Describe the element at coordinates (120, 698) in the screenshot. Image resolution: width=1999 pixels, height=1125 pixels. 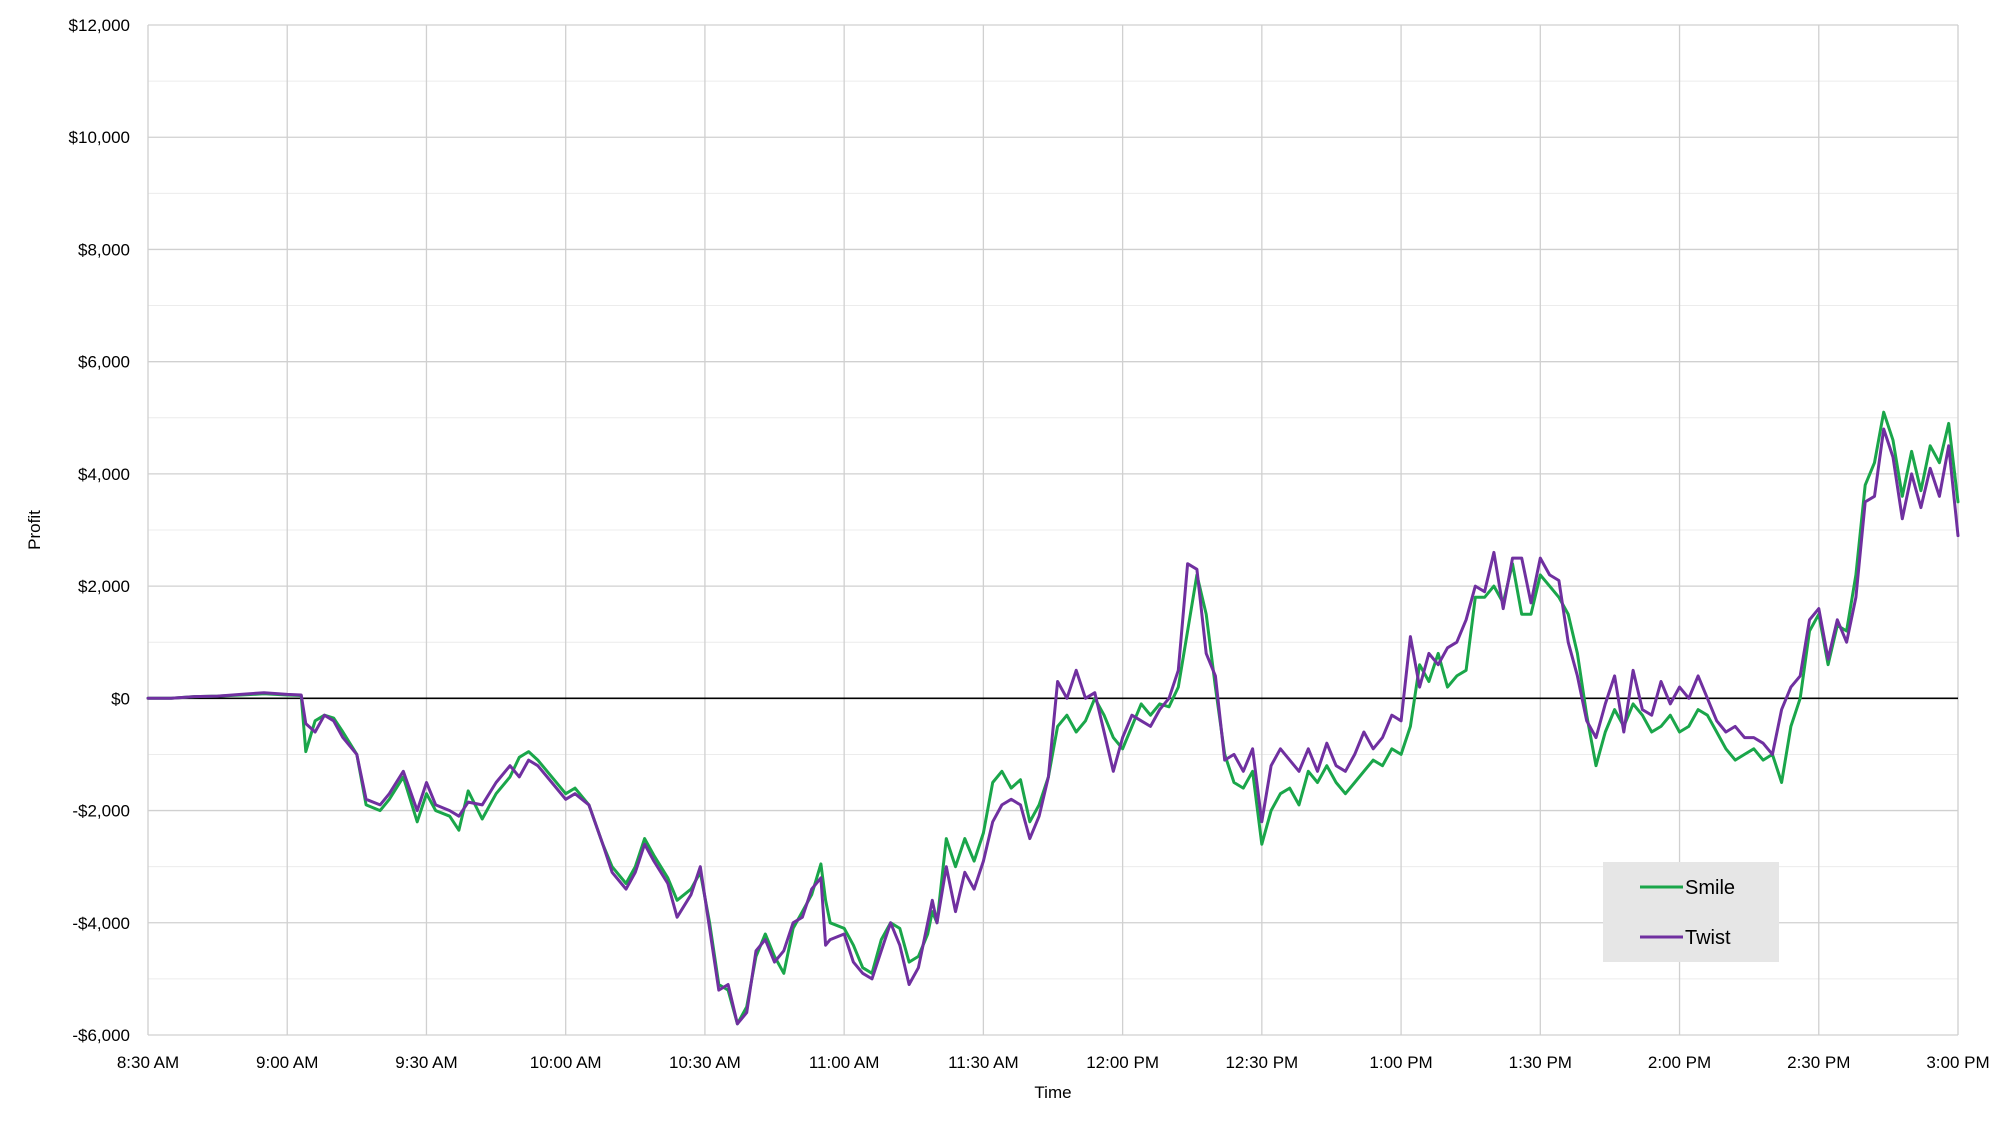
I see `y-tick-label: $0` at that location.